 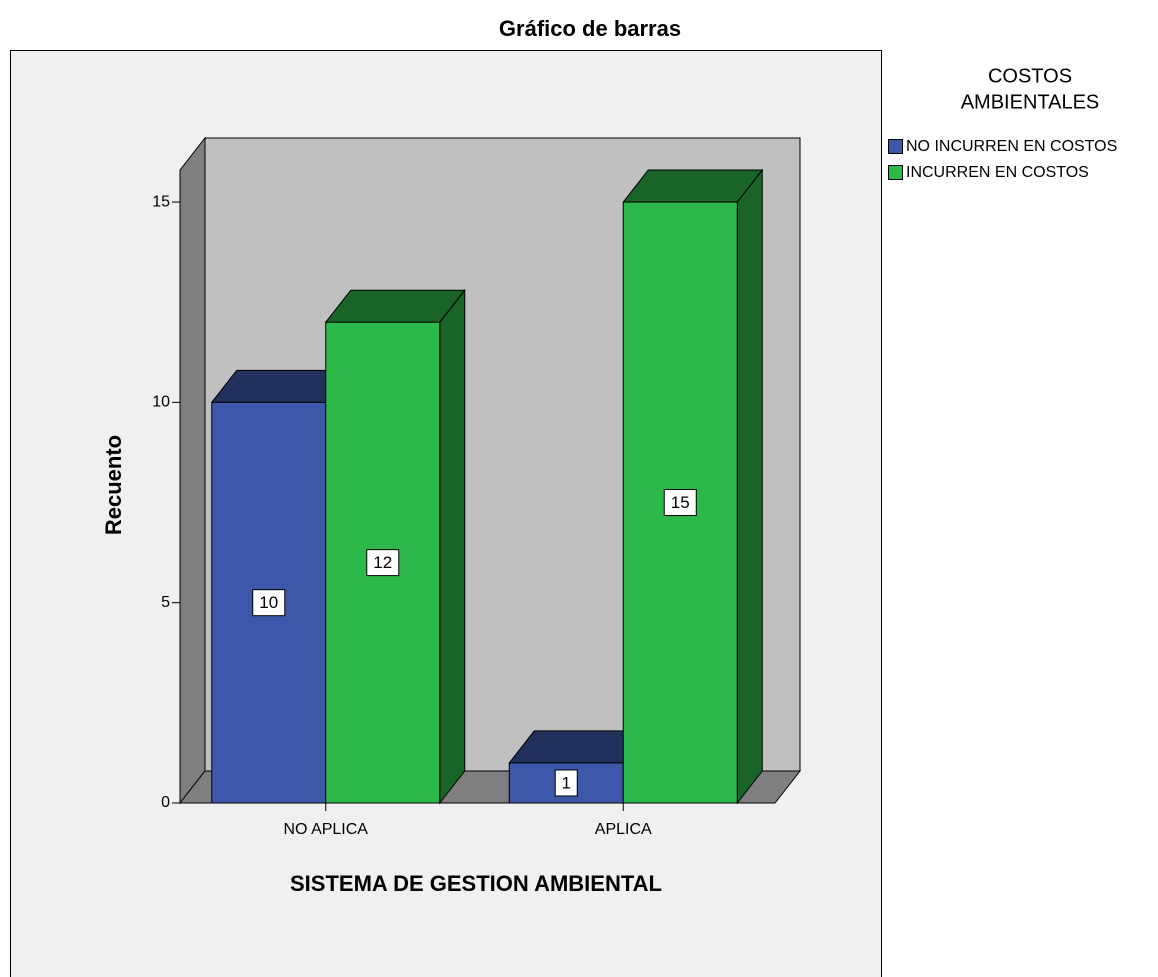 I want to click on legend-label: NO INCURREN EN COSTOS, so click(x=1011, y=146).